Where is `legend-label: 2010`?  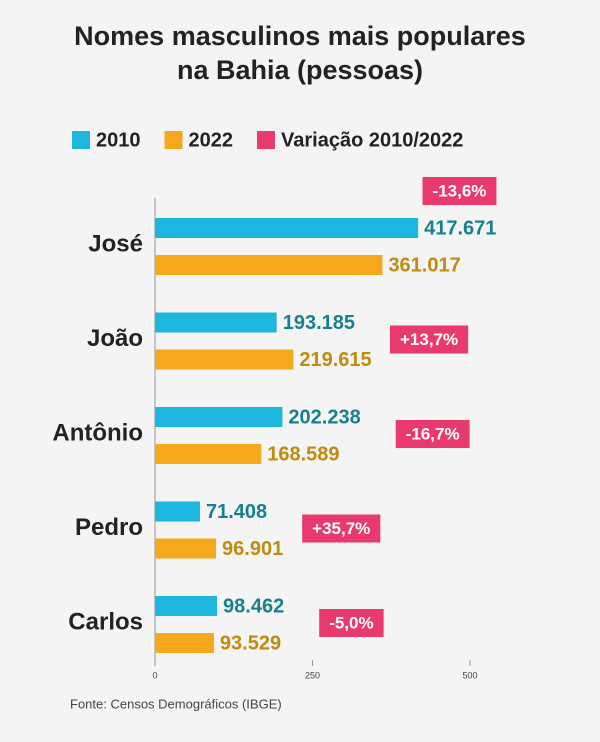 legend-label: 2010 is located at coordinates (118, 140).